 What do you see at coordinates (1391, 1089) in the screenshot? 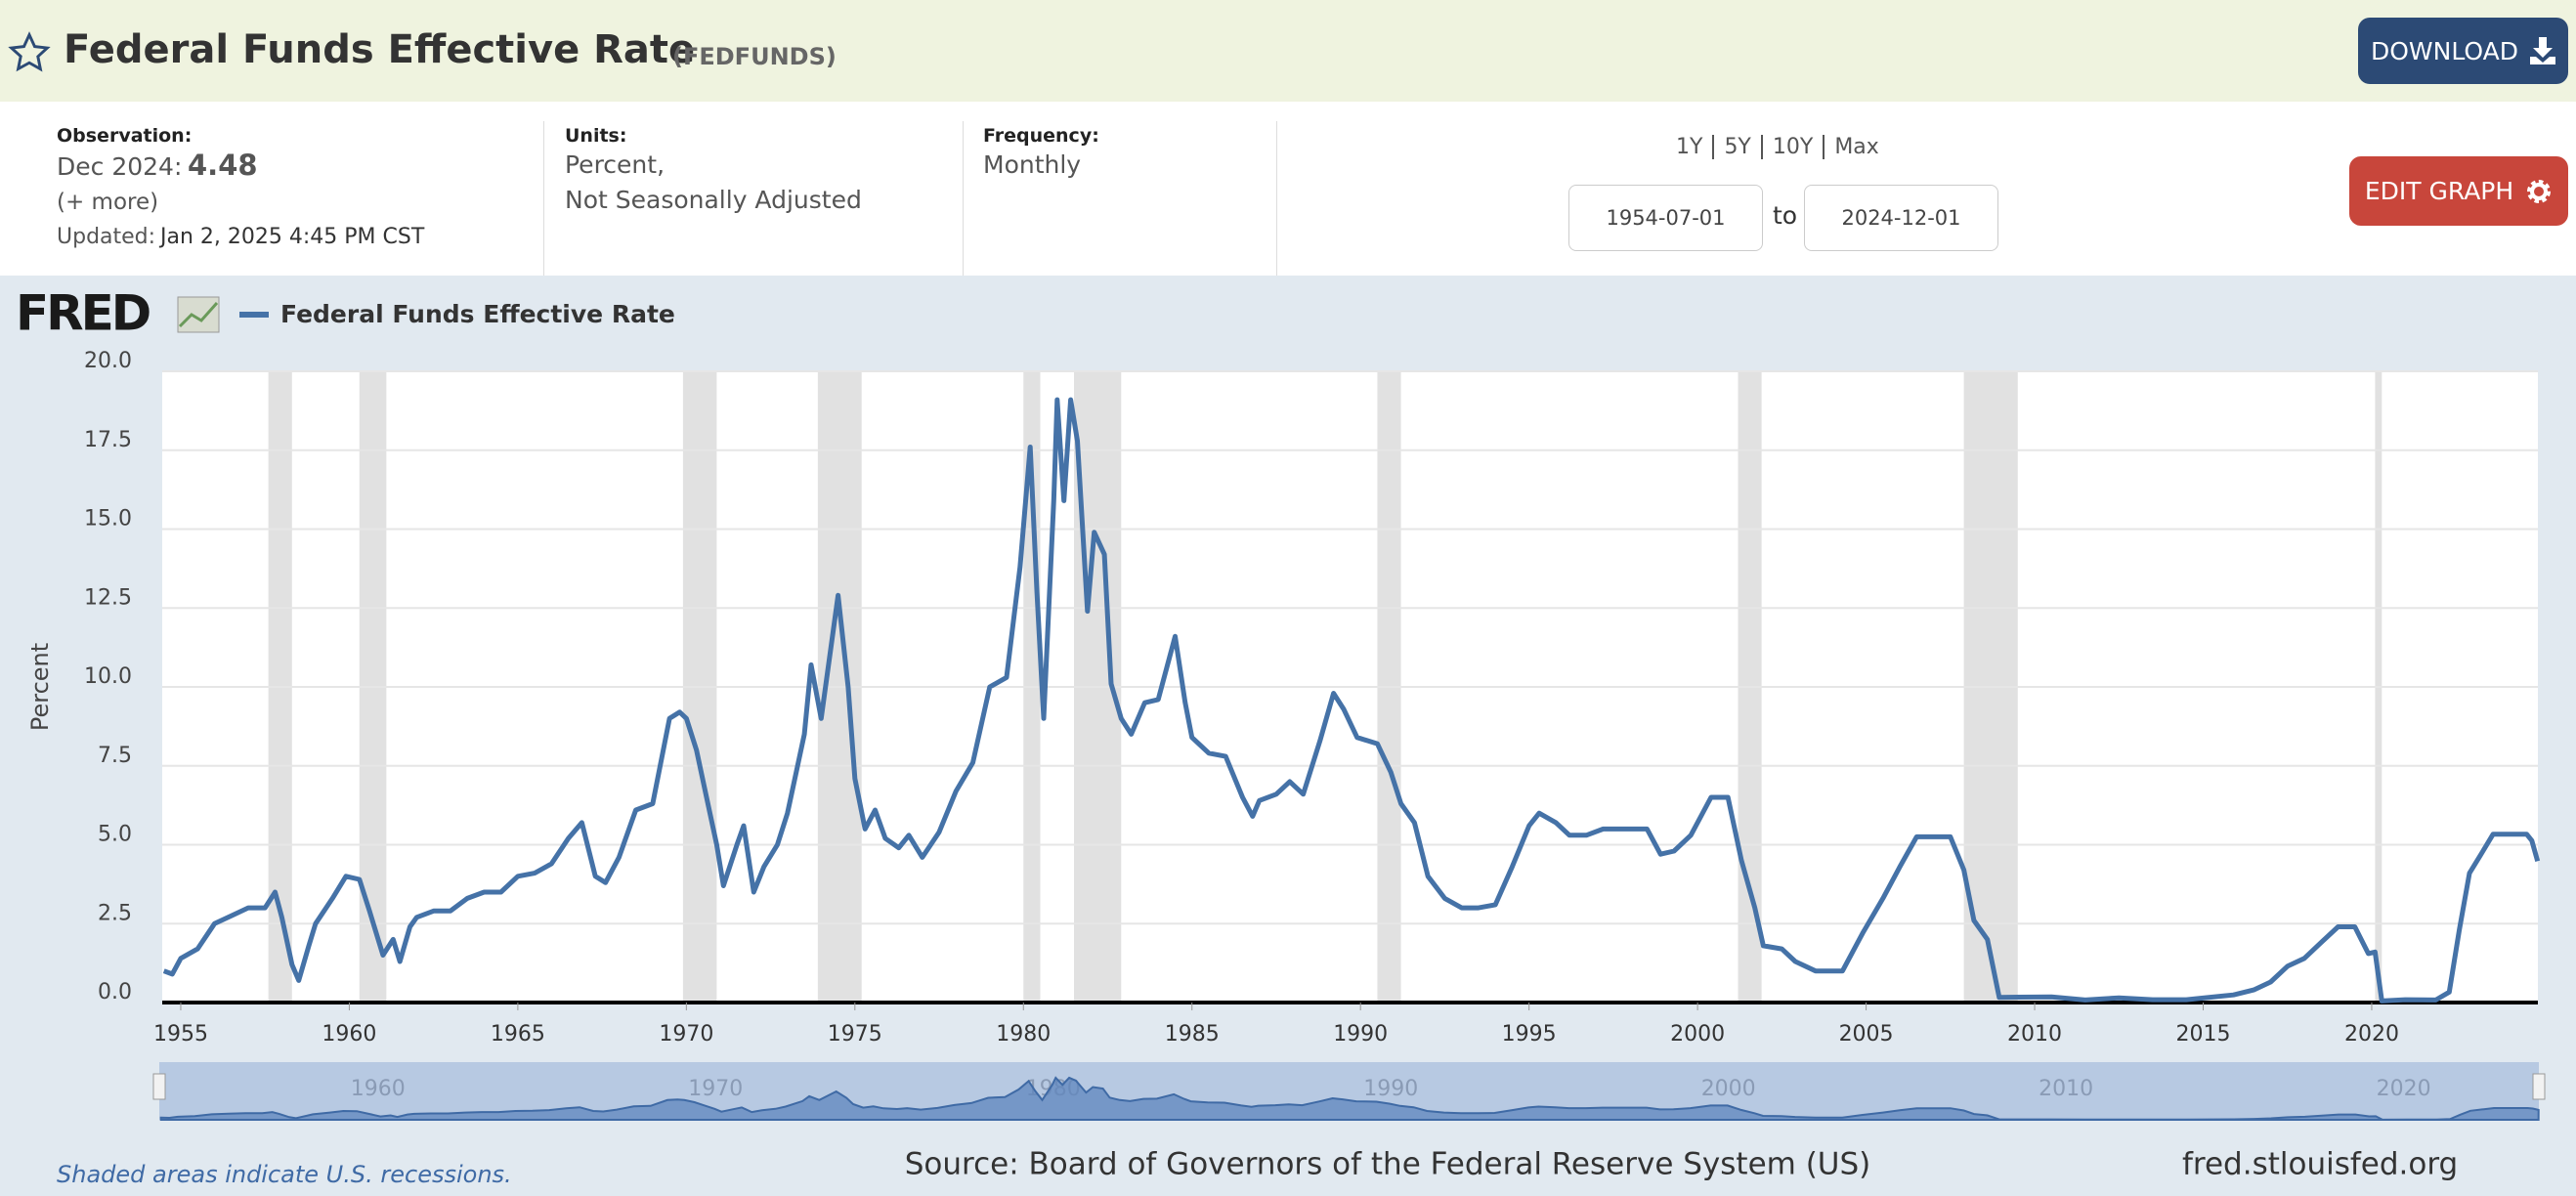
I see `navigator-tick-label: 1990` at bounding box center [1391, 1089].